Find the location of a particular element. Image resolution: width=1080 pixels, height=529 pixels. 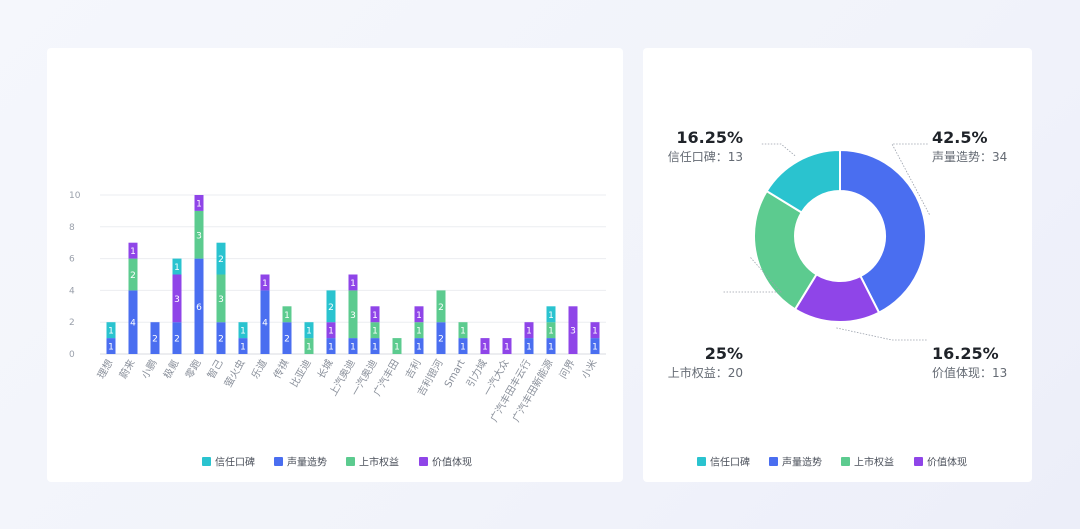

leader-line is located at coordinates (752, 275).